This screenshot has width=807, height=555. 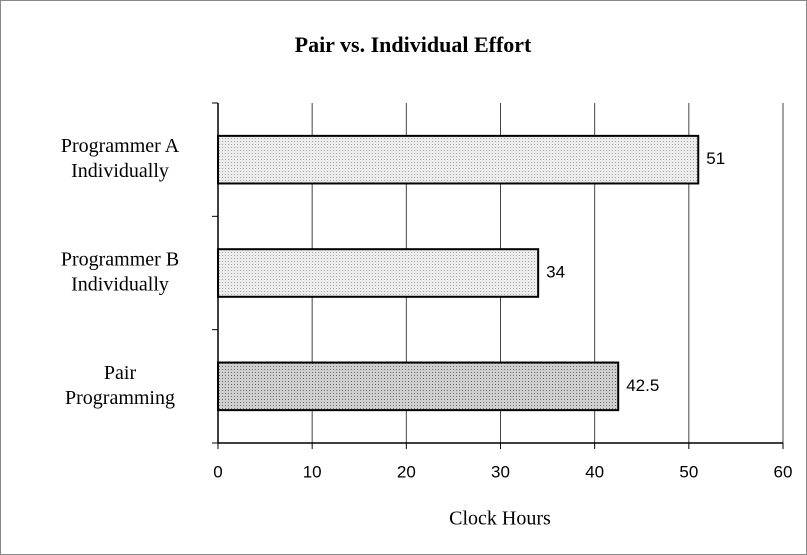 I want to click on y-tick-label: Pair Programming, so click(x=120, y=384).